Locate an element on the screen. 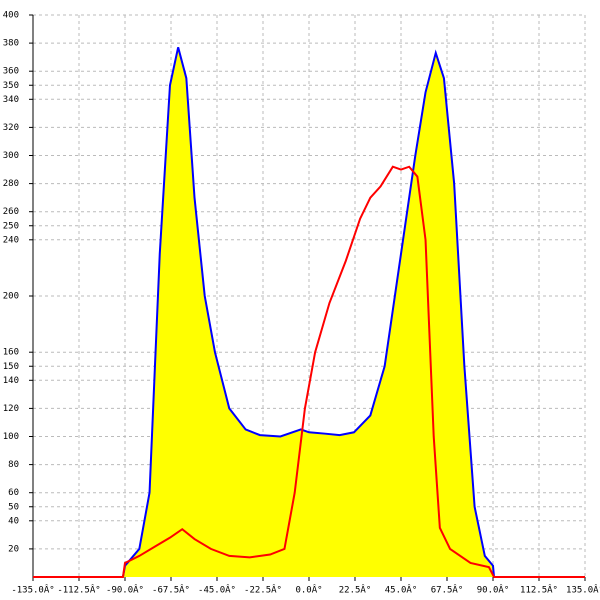 This screenshot has height=600, width=600. y-tick-label: 150 is located at coordinates (11, 367).